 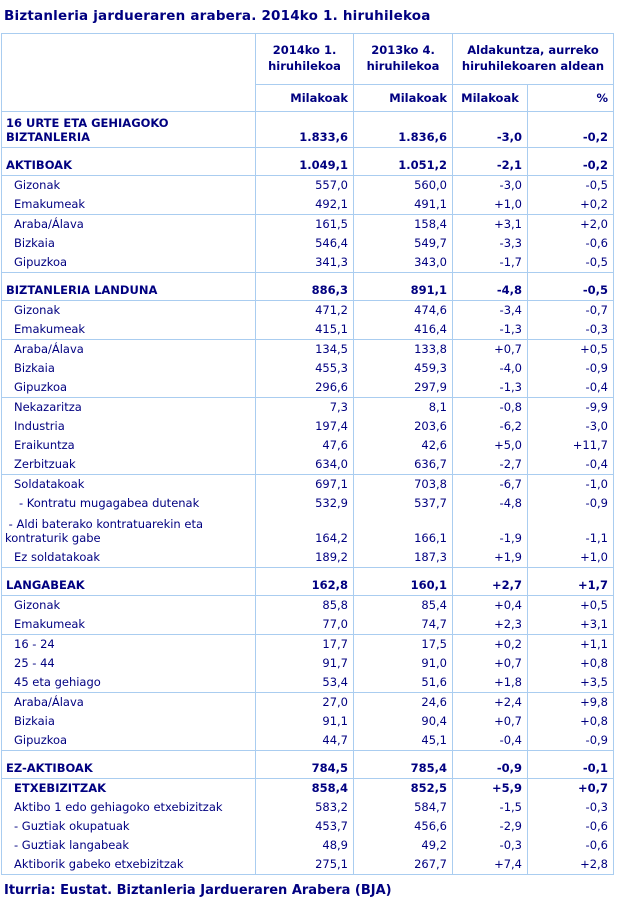 What do you see at coordinates (128, 741) in the screenshot?
I see `row-label: Gipuzkoa` at bounding box center [128, 741].